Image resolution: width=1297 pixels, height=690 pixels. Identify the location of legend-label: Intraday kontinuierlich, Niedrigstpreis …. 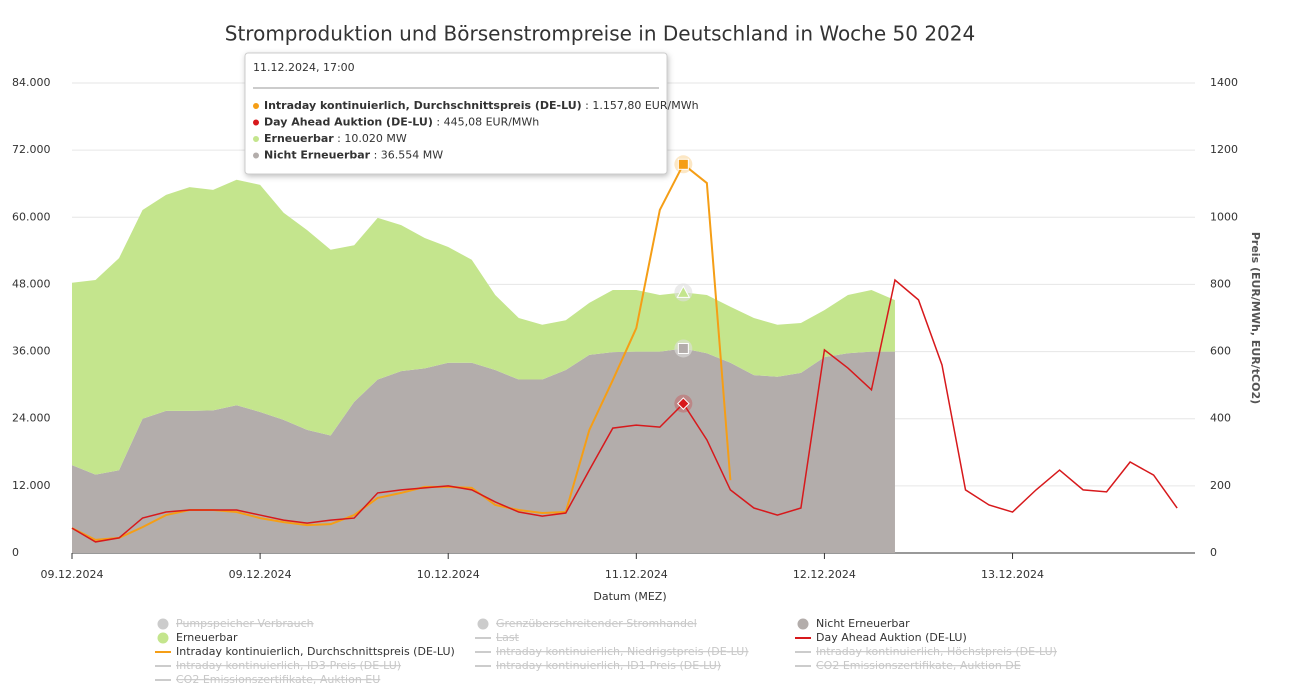
(622, 651).